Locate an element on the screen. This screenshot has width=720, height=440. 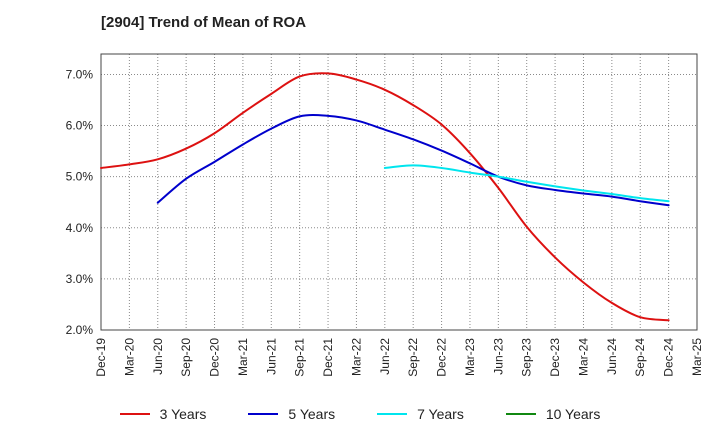
x-tick-label: Jun-23 is located at coordinates (498, 356).